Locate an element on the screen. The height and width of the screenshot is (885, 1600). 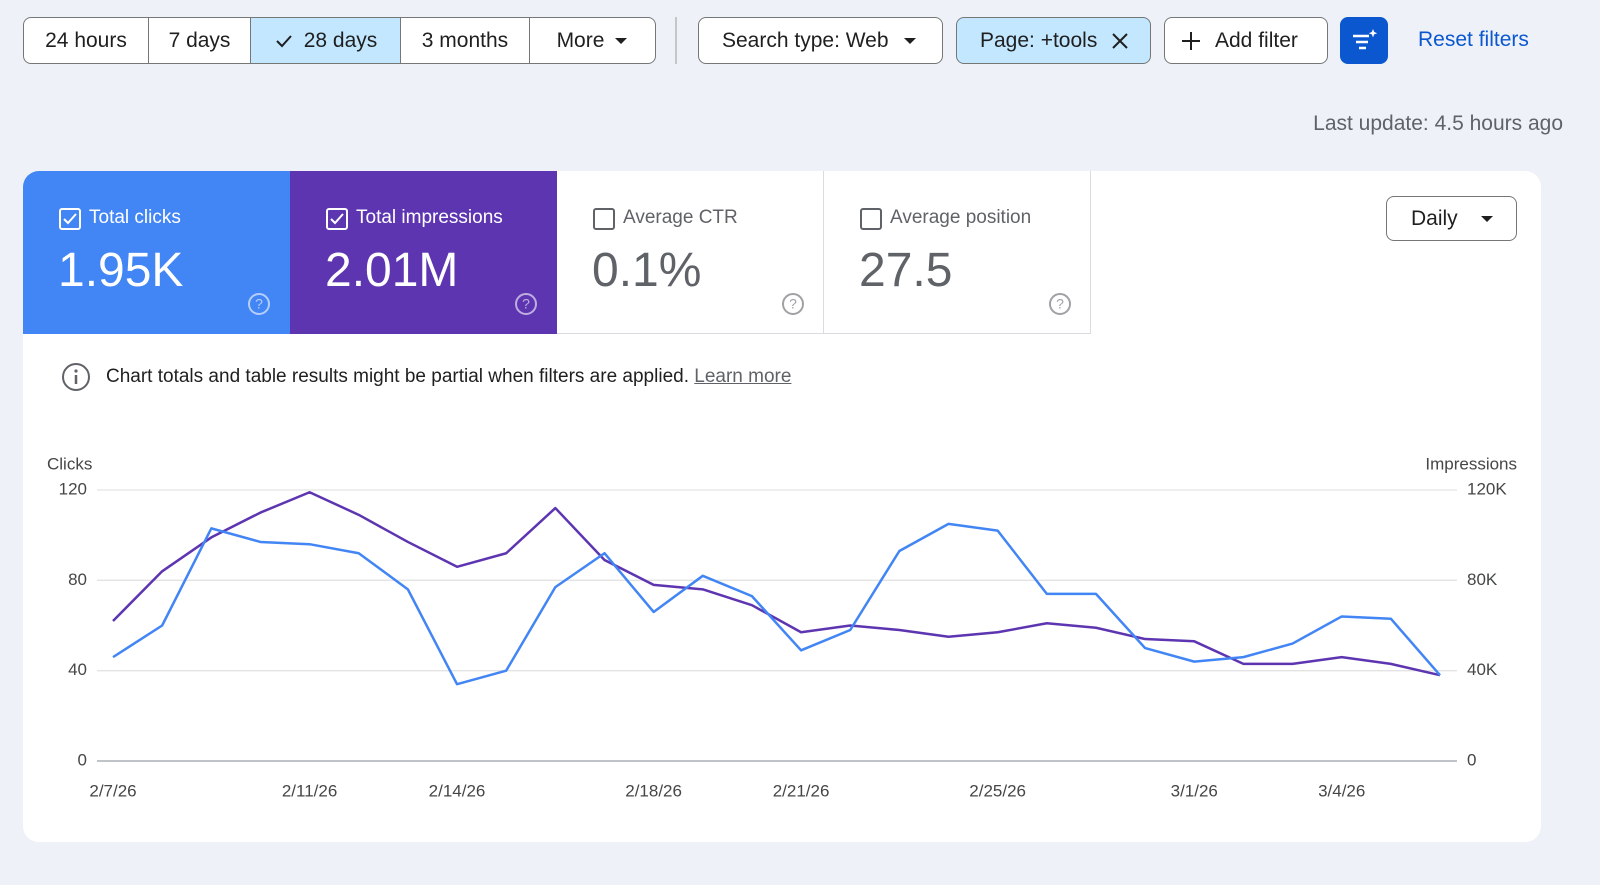
search-type-chip: Search type: Web is located at coordinates (820, 40).